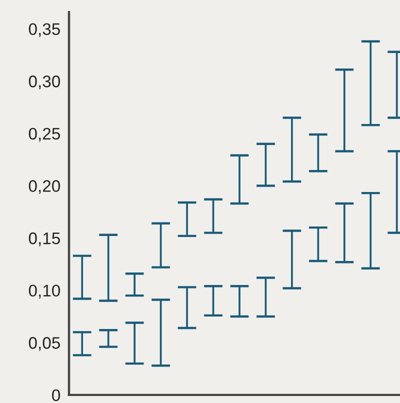 The image size is (400, 403). What do you see at coordinates (44, 187) in the screenshot?
I see `y-tick-label: 0,20` at bounding box center [44, 187].